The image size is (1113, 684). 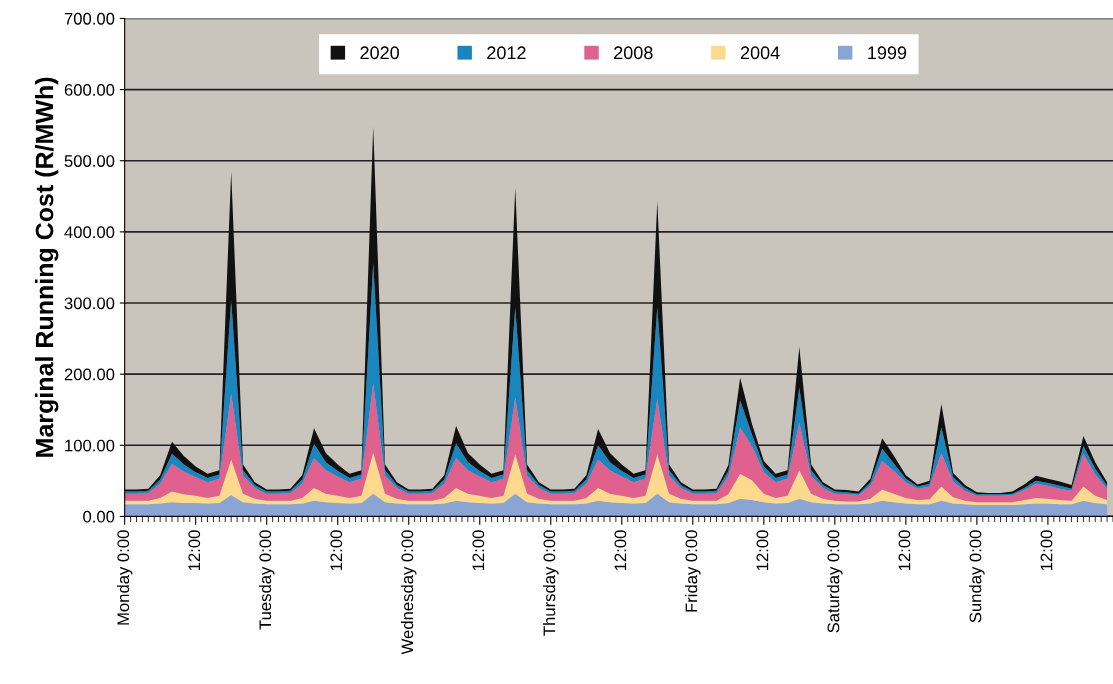 What do you see at coordinates (89, 232) in the screenshot?
I see `y-tick-label: 400.00` at bounding box center [89, 232].